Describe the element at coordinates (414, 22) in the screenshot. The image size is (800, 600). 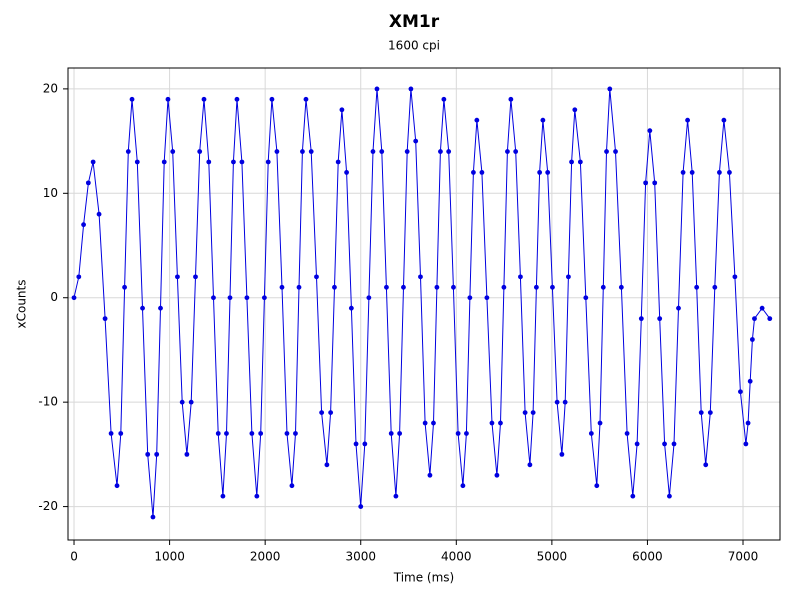
I see `chart-title: XM1r` at that location.